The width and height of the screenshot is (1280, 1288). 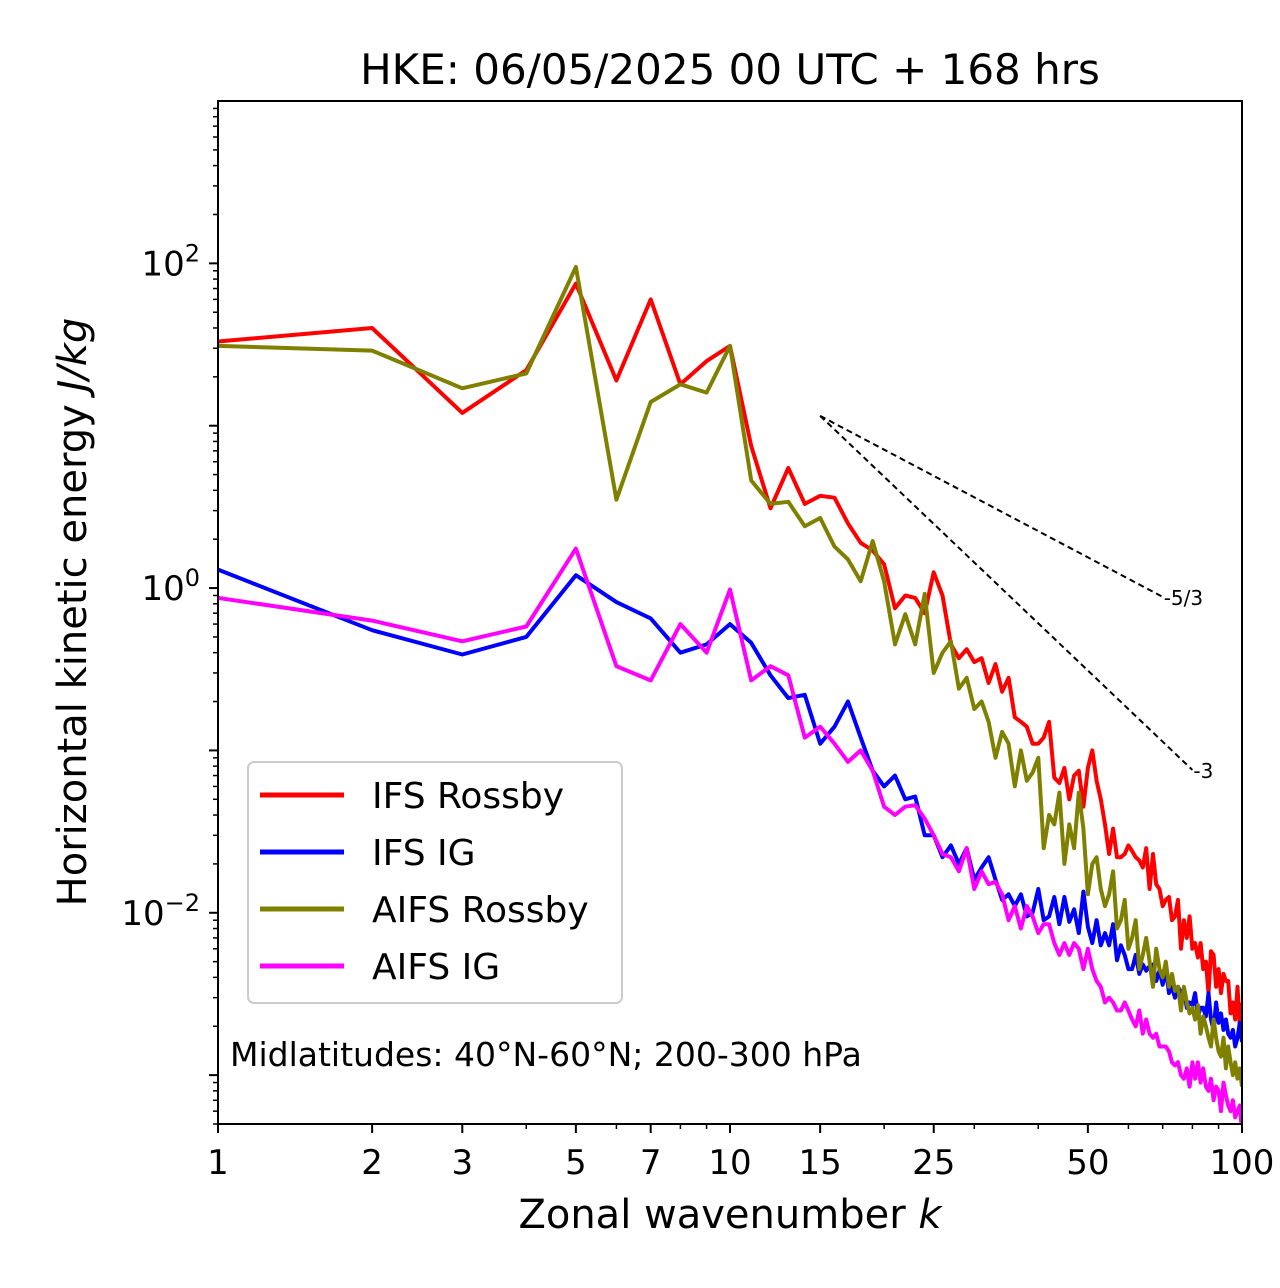 I want to click on reference-label-5-3: -5/3, so click(x=1183, y=598).